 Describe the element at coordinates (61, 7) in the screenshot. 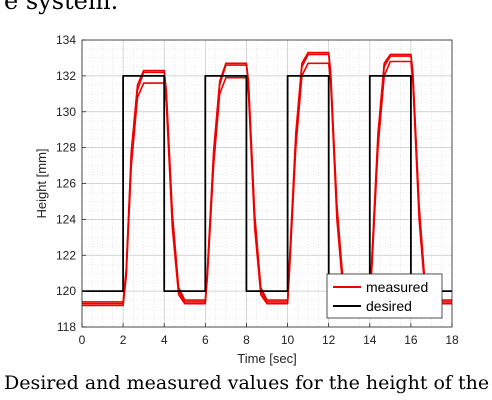

I see `preceding-text-fragment: e system.` at that location.